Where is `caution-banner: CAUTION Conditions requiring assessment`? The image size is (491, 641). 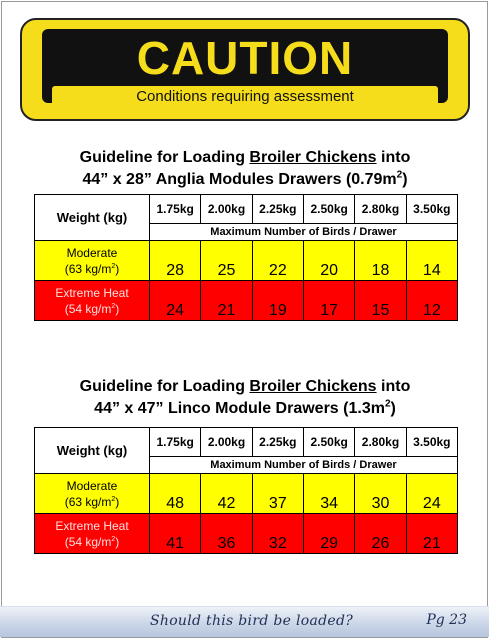 caution-banner: CAUTION Conditions requiring assessment is located at coordinates (245, 69).